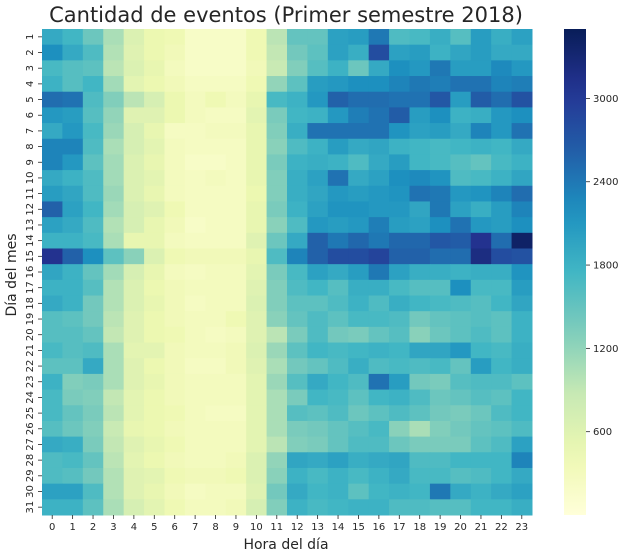 The width and height of the screenshot is (626, 558). Describe the element at coordinates (30, 162) in the screenshot. I see `y-tick-label: 9` at that location.